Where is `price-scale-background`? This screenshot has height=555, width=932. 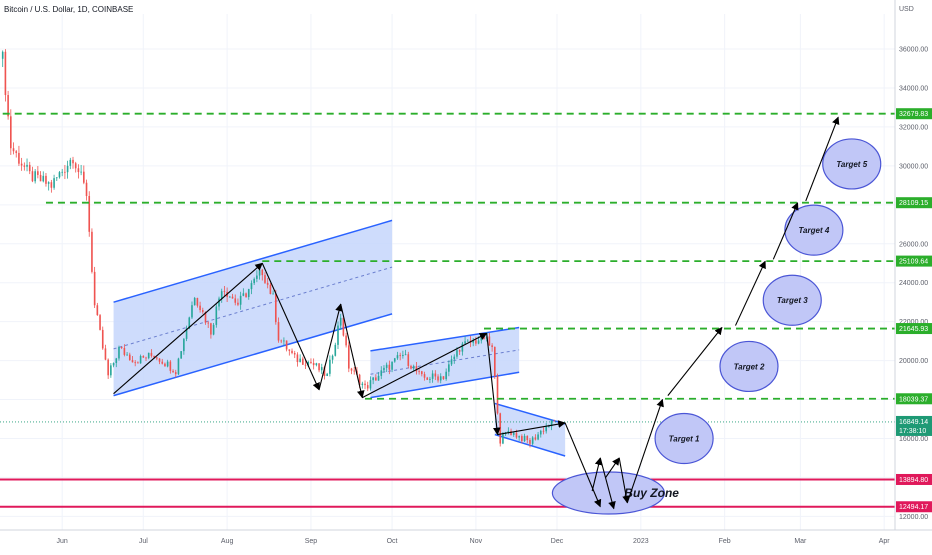
price-scale-background is located at coordinates (913, 275).